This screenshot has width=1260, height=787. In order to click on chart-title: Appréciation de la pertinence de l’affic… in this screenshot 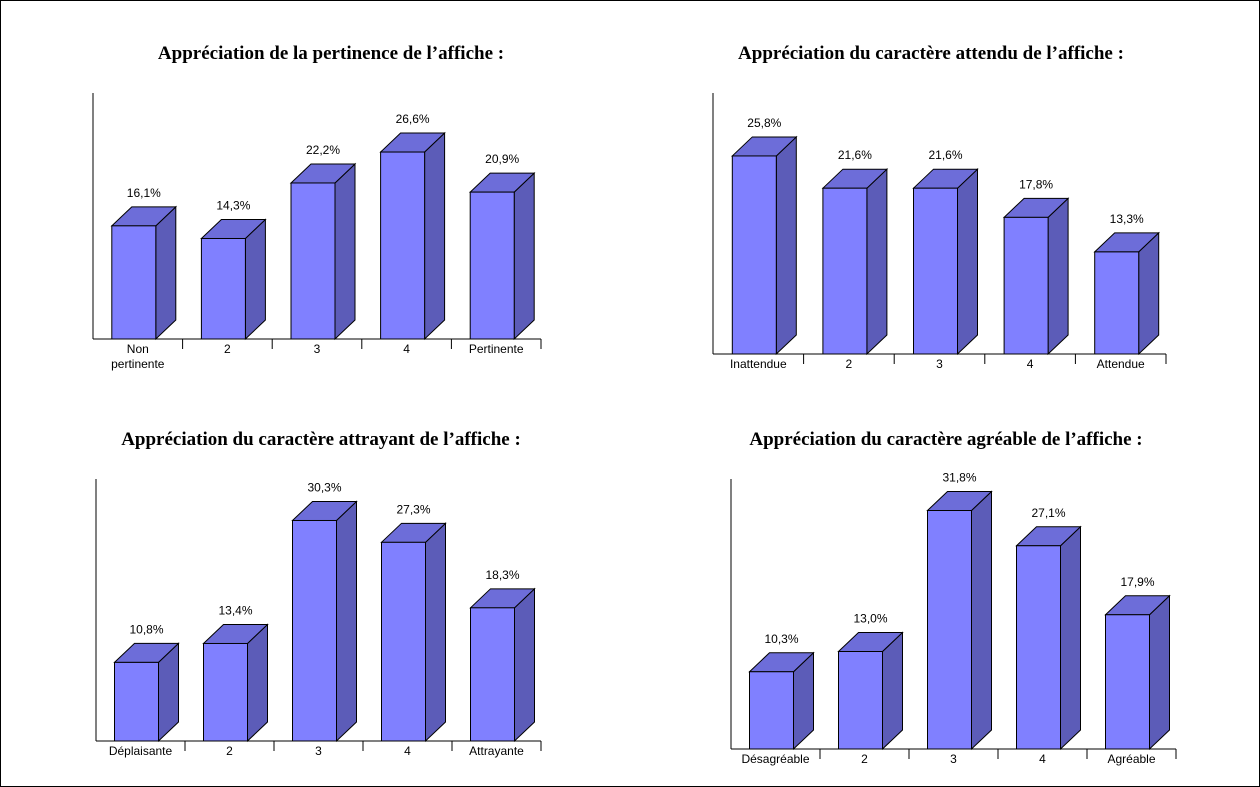, I will do `click(331, 53)`.